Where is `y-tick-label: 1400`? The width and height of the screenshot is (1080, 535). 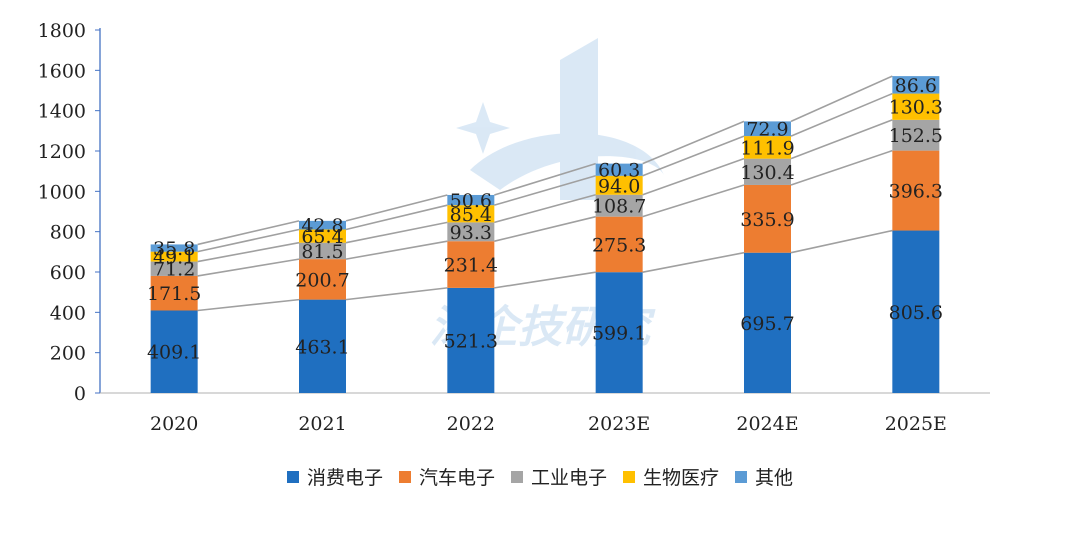
y-tick-label: 1400 is located at coordinates (62, 112).